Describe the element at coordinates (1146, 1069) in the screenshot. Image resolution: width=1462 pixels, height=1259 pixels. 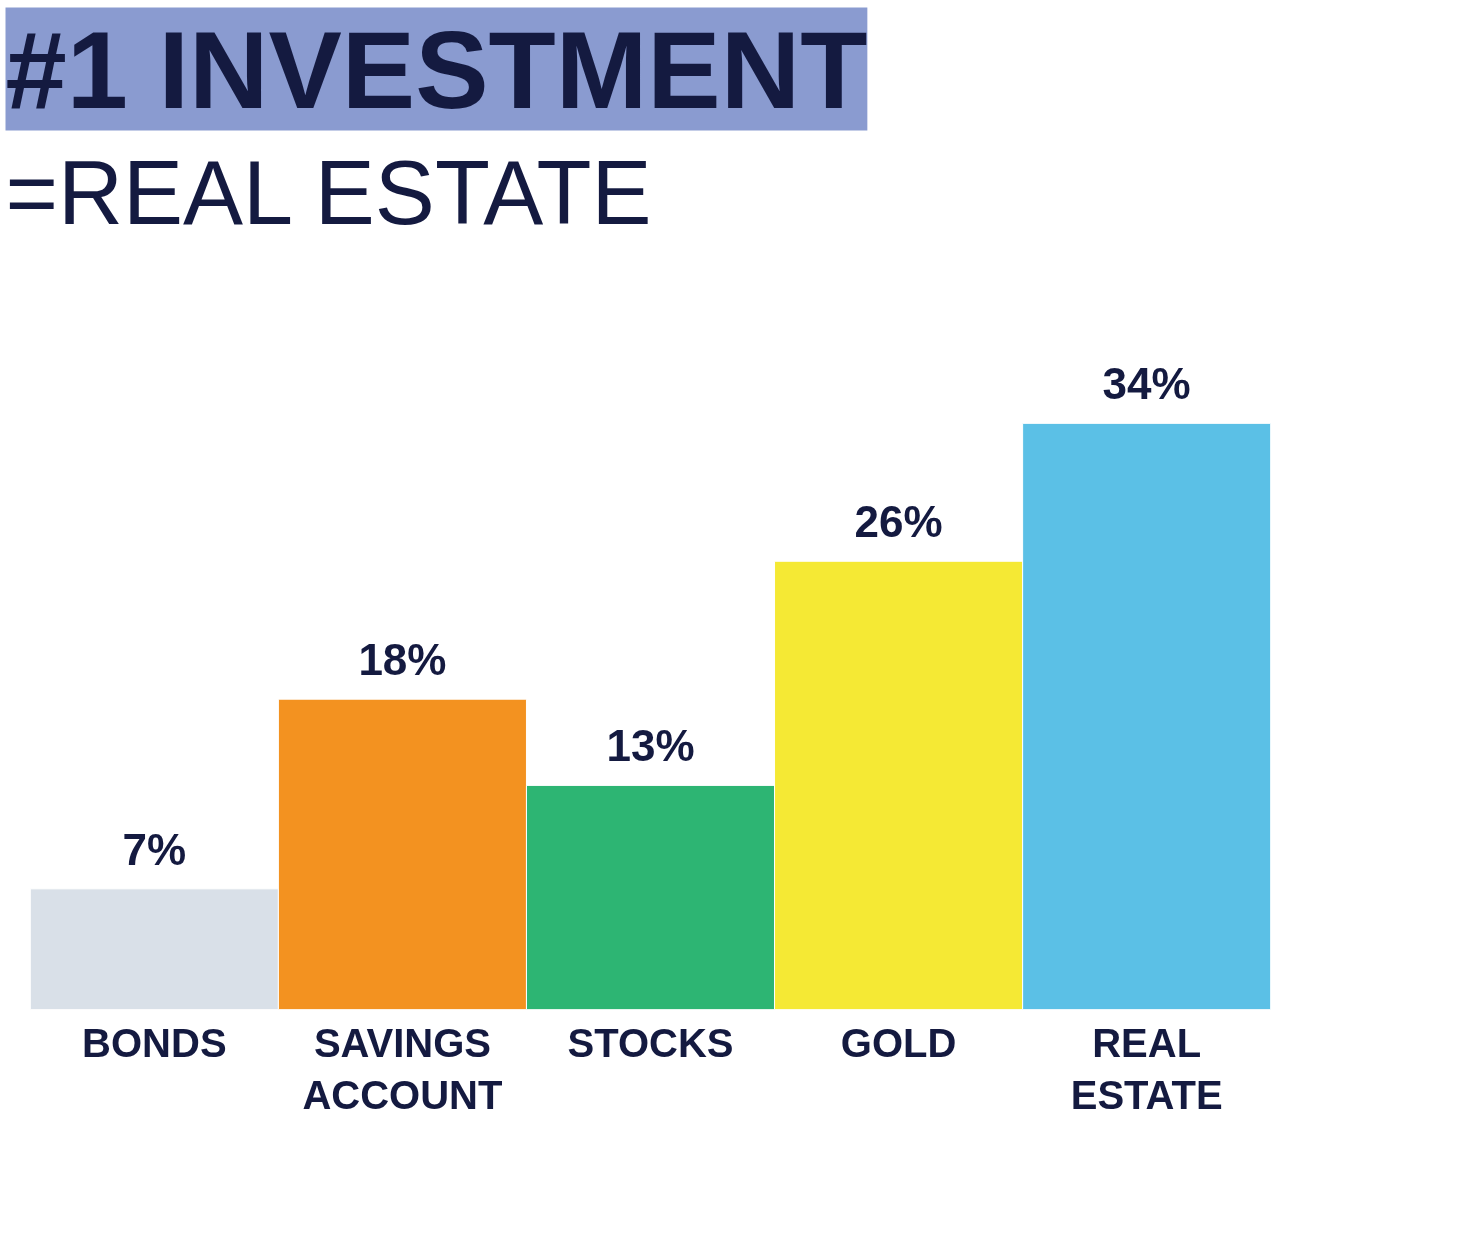
I see `x-tick-label: REAL ESTATE` at that location.